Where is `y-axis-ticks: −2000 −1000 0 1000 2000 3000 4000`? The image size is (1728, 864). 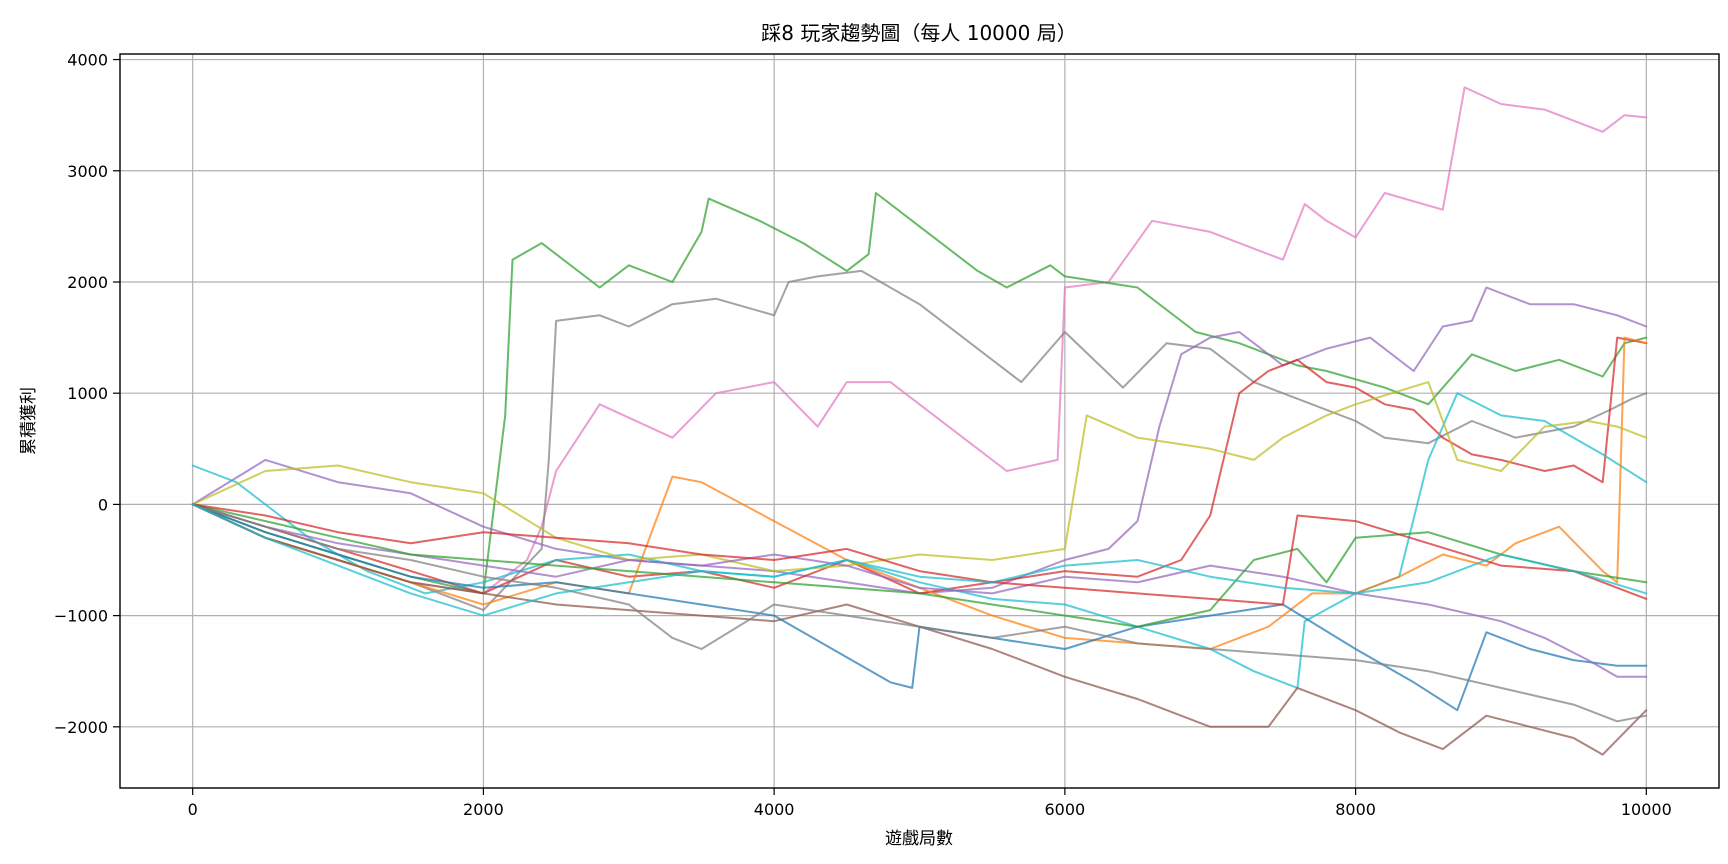 y-axis-ticks: −2000 −1000 0 1000 2000 3000 4000 is located at coordinates (87, 394).